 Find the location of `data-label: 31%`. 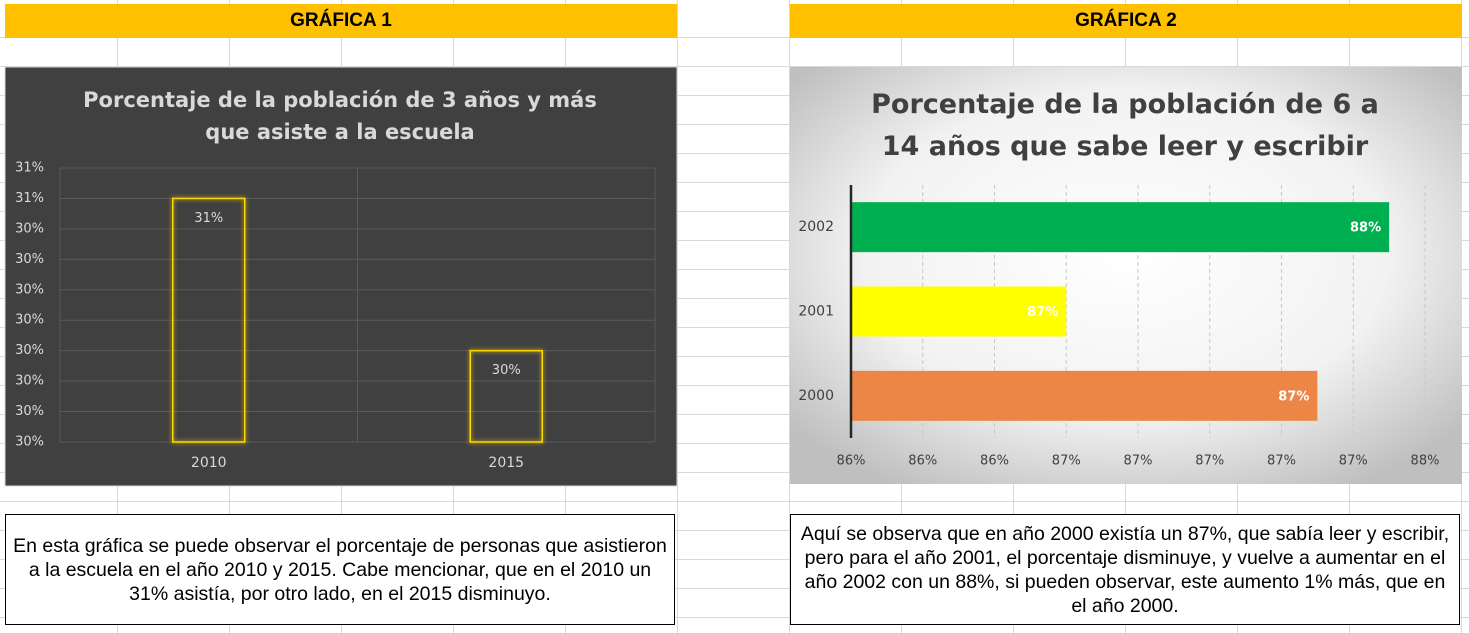

data-label: 31% is located at coordinates (208, 218).